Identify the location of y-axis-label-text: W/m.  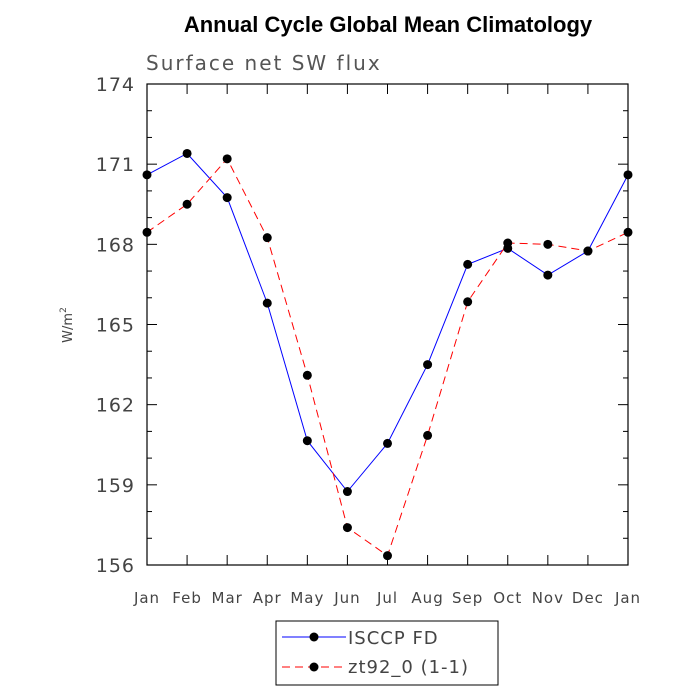
(68, 328).